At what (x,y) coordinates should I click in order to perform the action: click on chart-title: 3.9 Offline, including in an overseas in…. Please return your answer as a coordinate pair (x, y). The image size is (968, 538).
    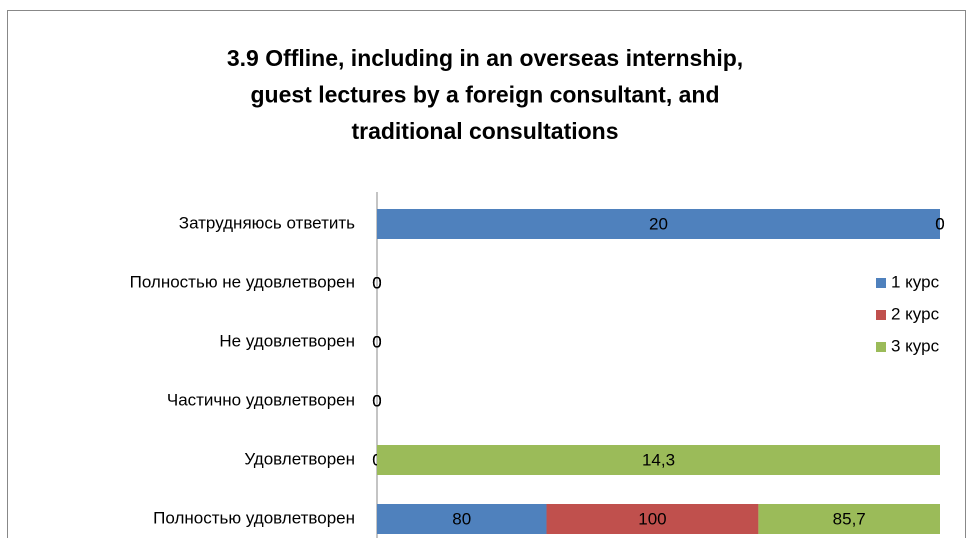
    Looking at the image, I should click on (485, 94).